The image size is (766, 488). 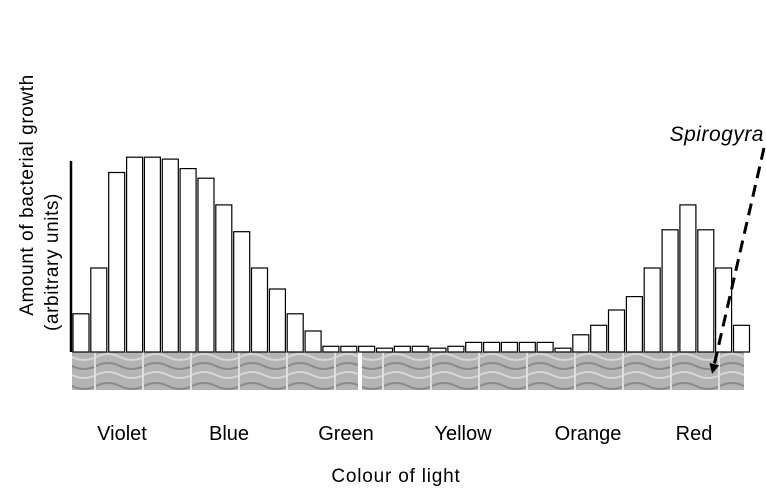 What do you see at coordinates (229, 434) in the screenshot?
I see `band-label-blue: Blue` at bounding box center [229, 434].